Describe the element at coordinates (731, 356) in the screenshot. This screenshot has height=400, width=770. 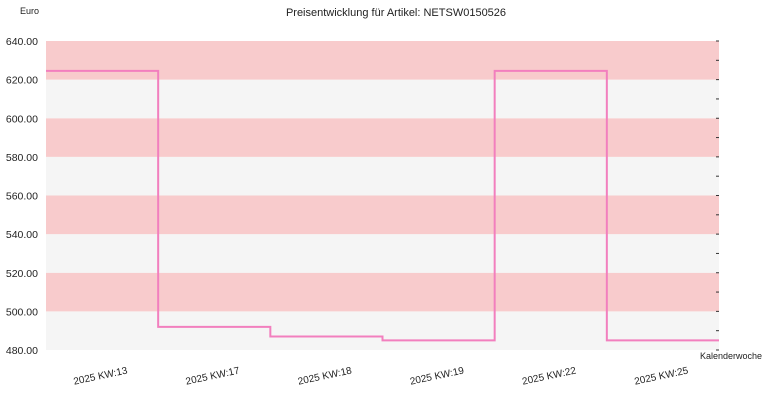
I see `x-axis-label: Kalenderwoche` at that location.